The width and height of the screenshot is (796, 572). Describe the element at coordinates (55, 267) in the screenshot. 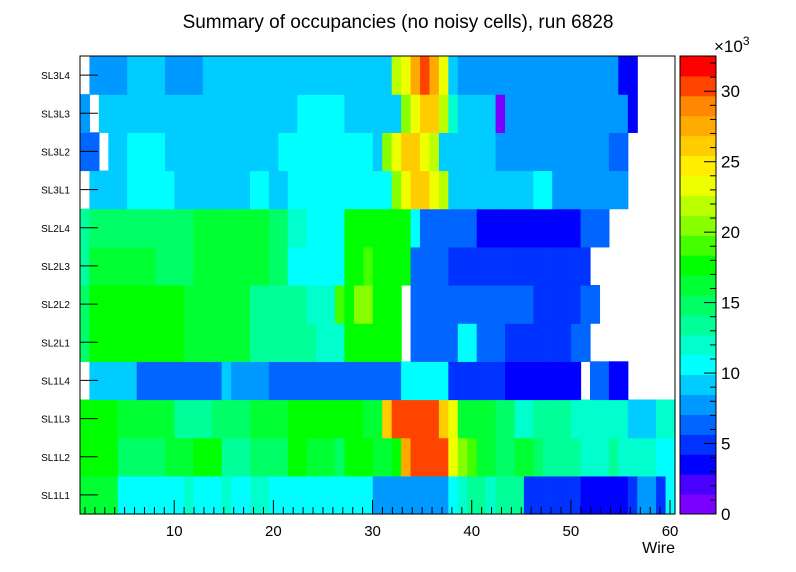

I see `y-tick-label: SL2L3` at that location.